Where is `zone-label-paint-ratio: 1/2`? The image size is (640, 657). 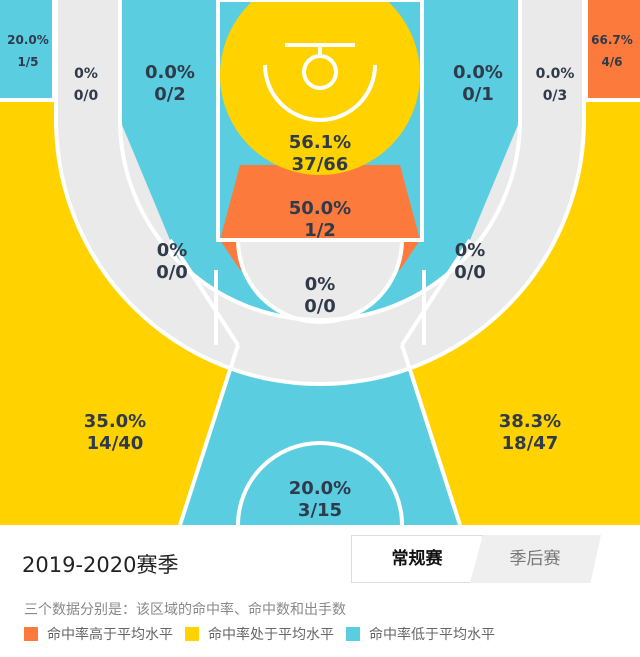
zone-label-paint-ratio: 1/2 is located at coordinates (320, 230).